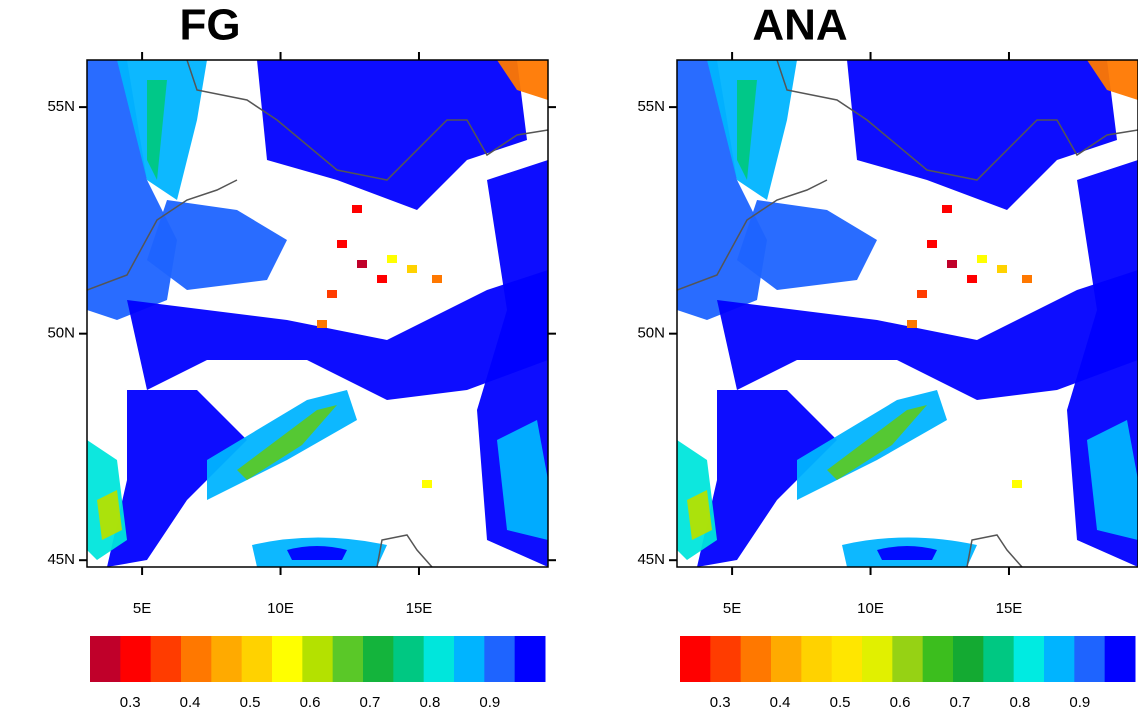  I want to click on panel-title: FG, so click(209, 25).